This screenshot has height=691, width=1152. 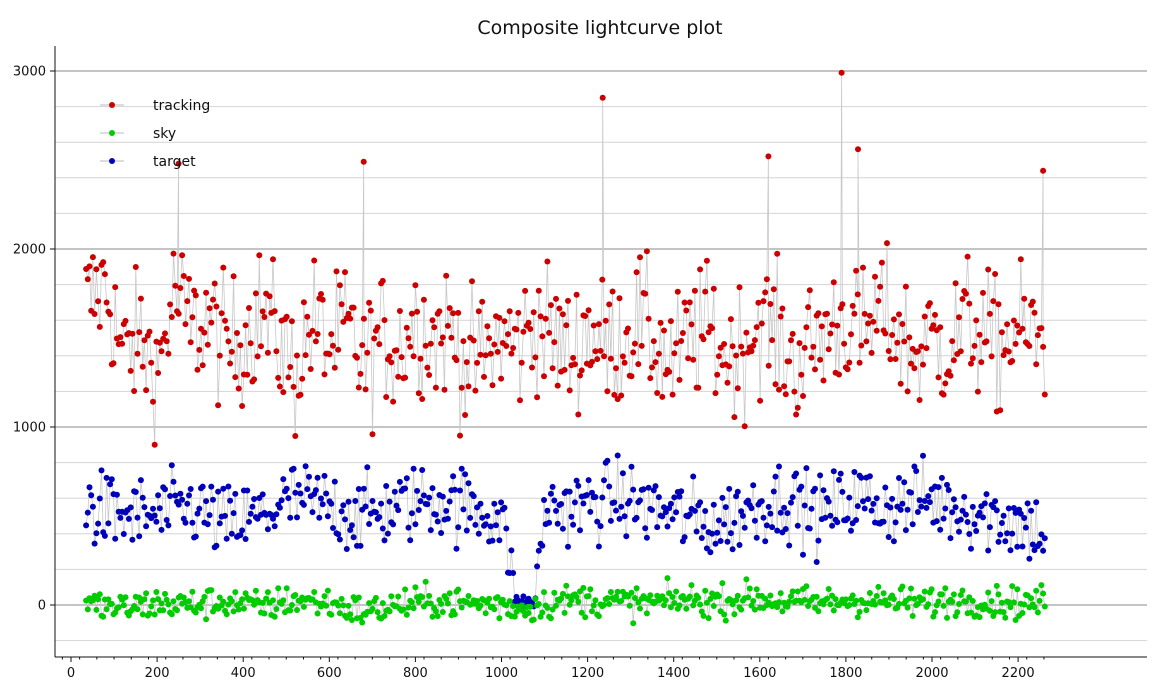 I want to click on legend: tracking sky target, so click(x=155, y=134).